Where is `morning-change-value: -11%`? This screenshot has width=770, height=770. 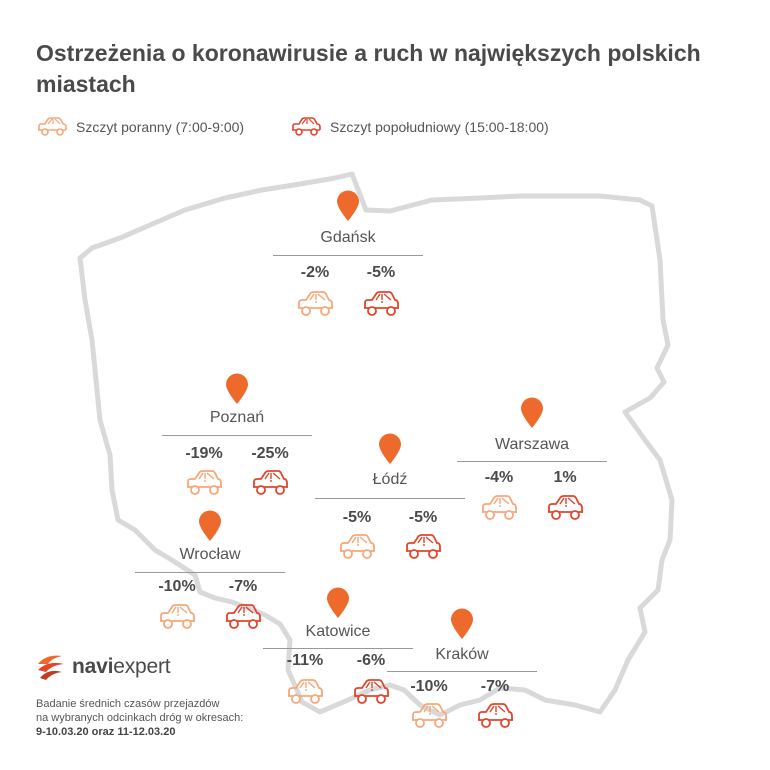
morning-change-value: -11% is located at coordinates (305, 660).